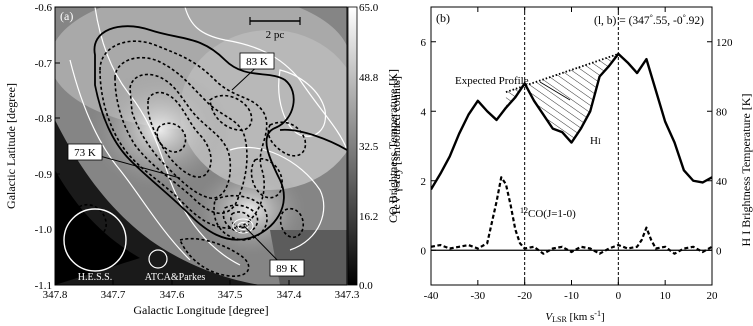  Describe the element at coordinates (175, 277) in the screenshot. I see `atca-label: ATCA&Parkes` at that location.